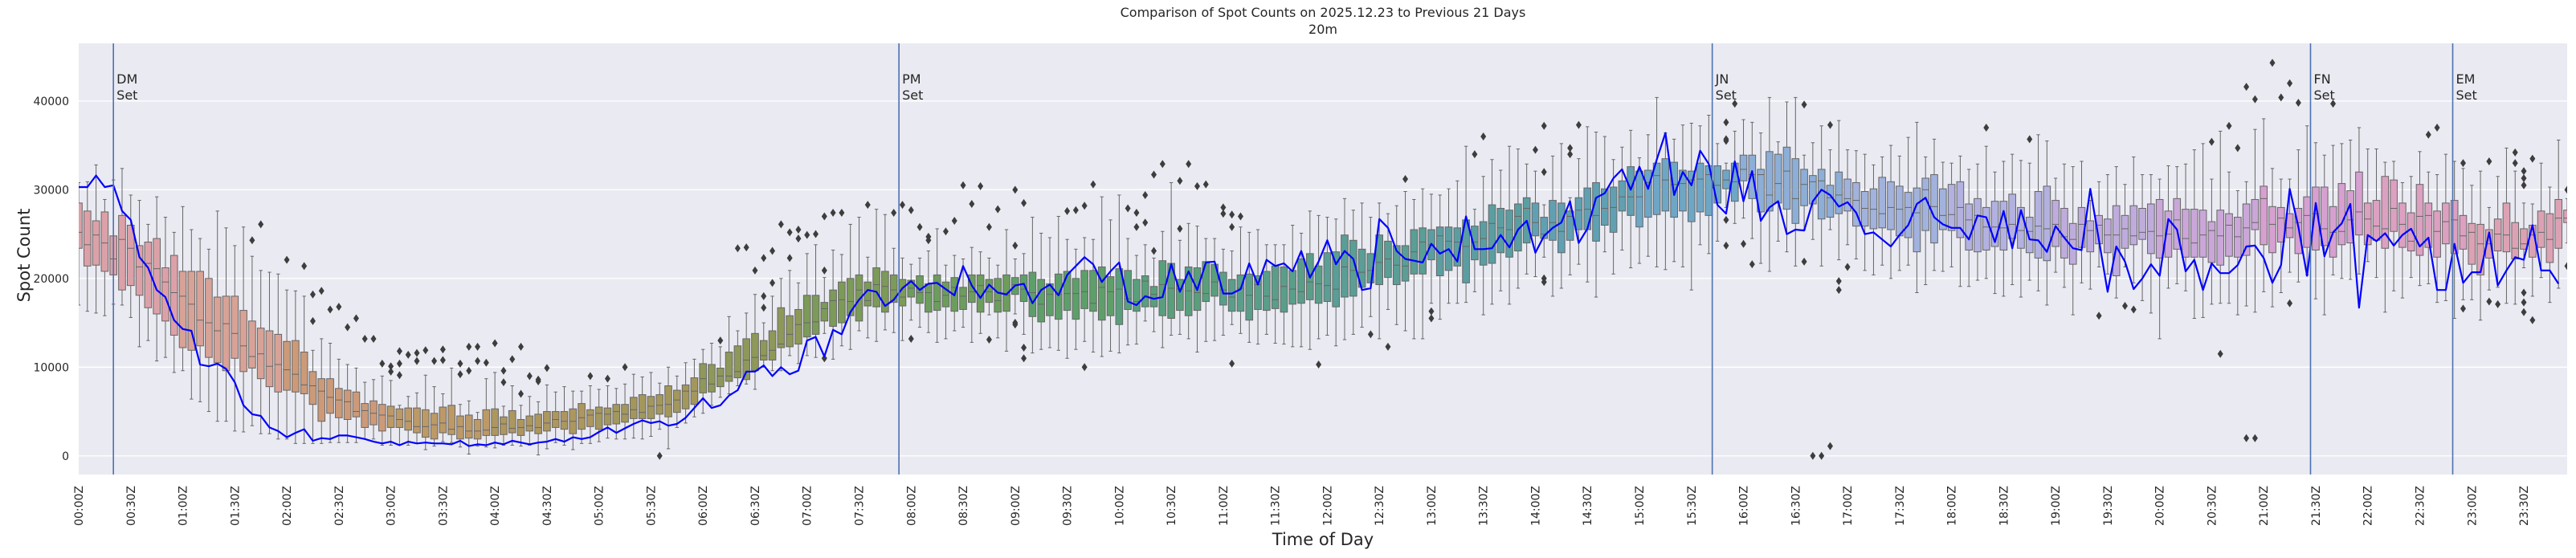 The height and width of the screenshot is (558, 2576). Describe the element at coordinates (808, 506) in the screenshot. I see `x-tick-label: 07:00Z` at that location.